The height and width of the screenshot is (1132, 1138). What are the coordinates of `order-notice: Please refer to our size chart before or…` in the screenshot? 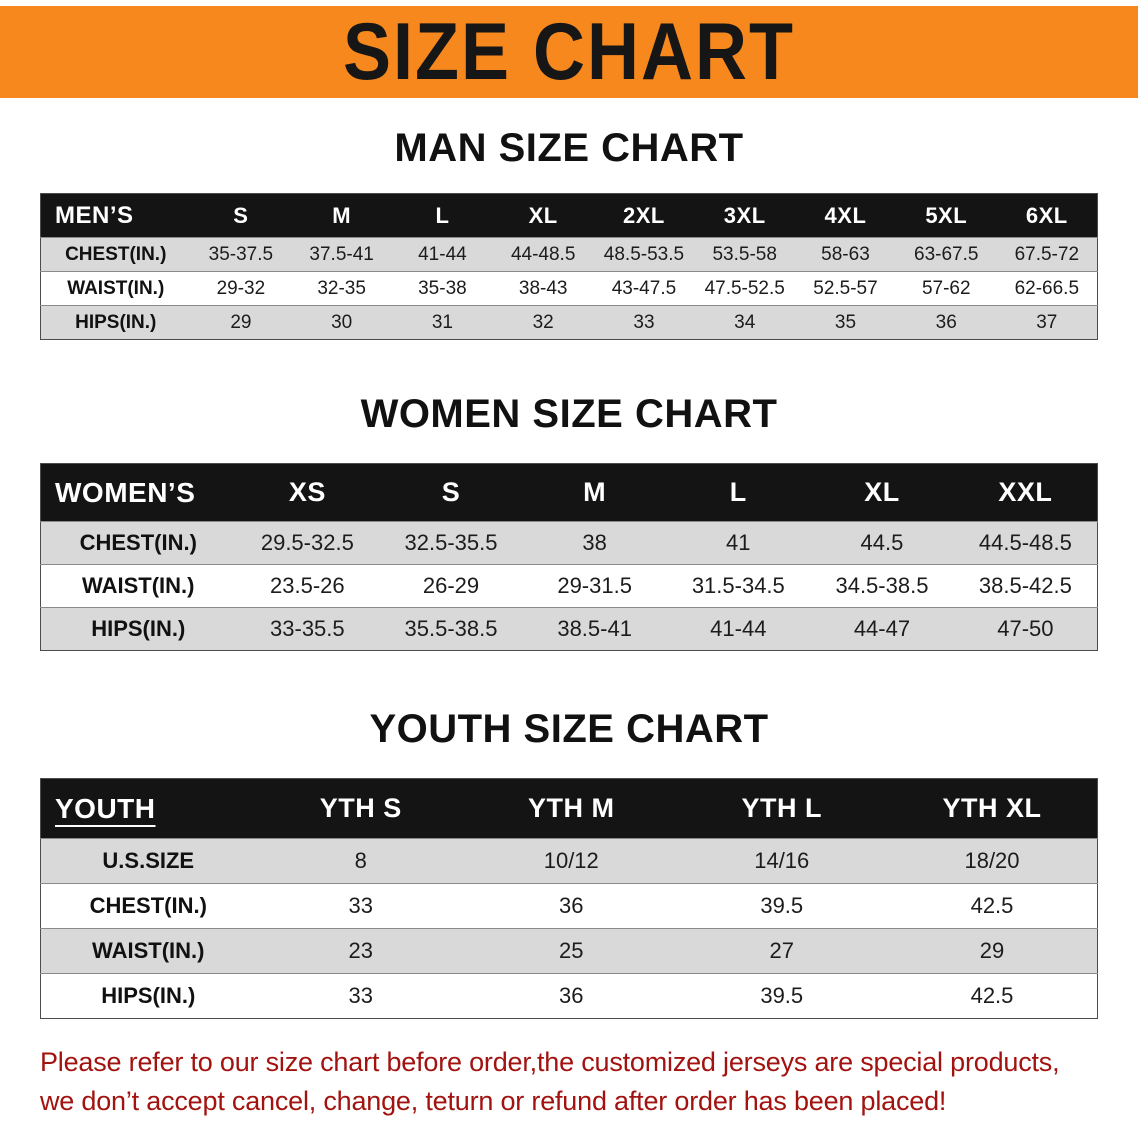 It's located at (589, 1082).